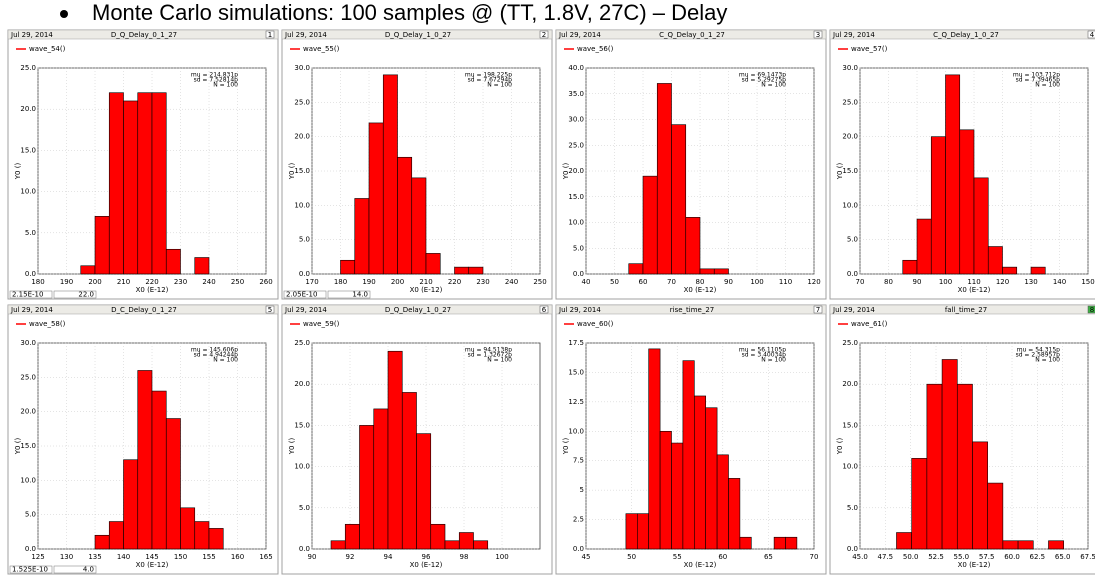 The width and height of the screenshot is (1095, 577). I want to click on panel-title: D_Q_Delay_0_1_27, so click(144, 35).